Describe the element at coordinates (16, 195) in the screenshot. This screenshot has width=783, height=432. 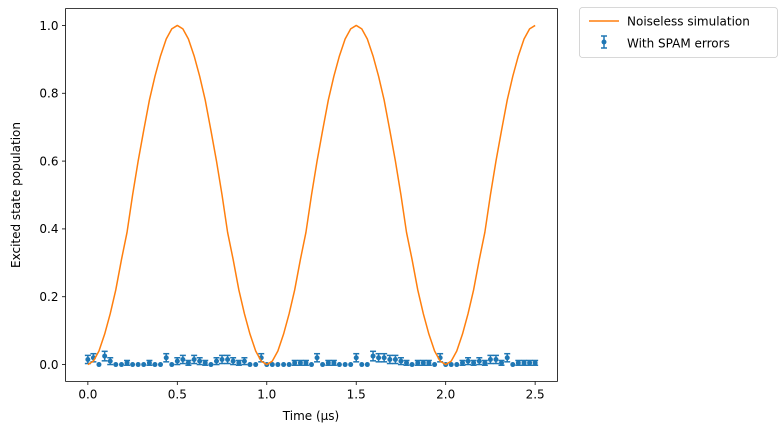
I see `y-axis-label: Excited state population` at that location.